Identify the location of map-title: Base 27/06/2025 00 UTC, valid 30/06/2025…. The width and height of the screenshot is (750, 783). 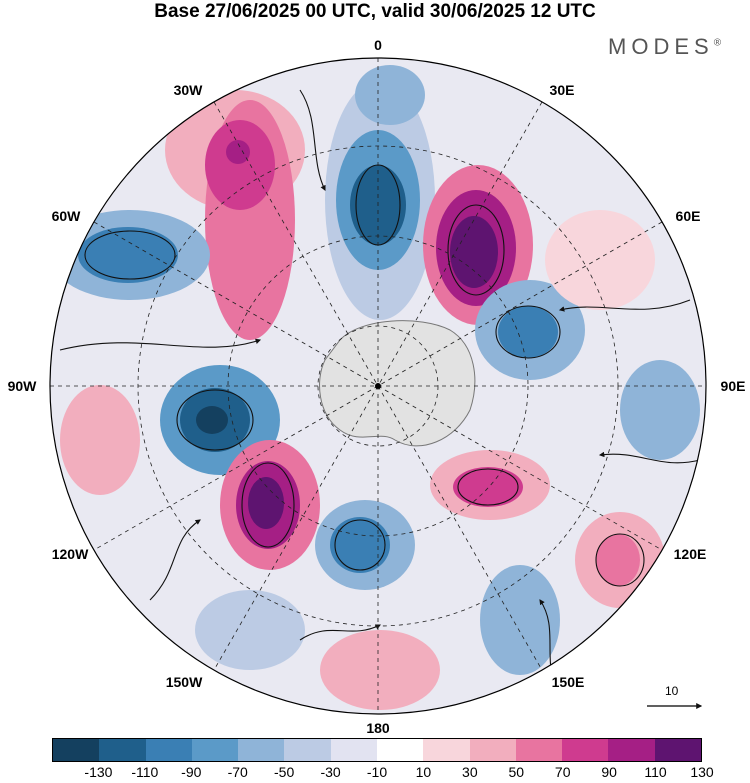
(375, 11).